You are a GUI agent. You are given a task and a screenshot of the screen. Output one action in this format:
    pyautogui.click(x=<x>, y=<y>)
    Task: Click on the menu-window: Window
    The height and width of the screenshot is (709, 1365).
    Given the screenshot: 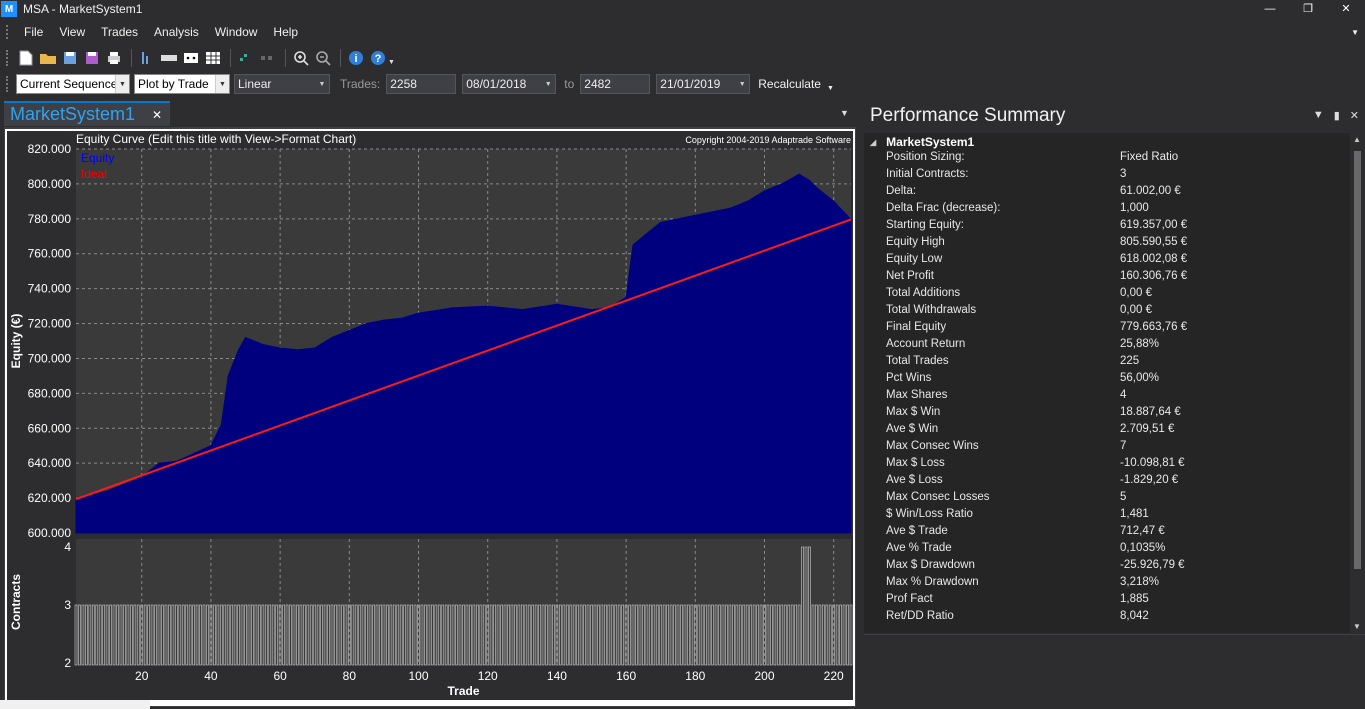 What is the action you would take?
    pyautogui.click(x=236, y=32)
    